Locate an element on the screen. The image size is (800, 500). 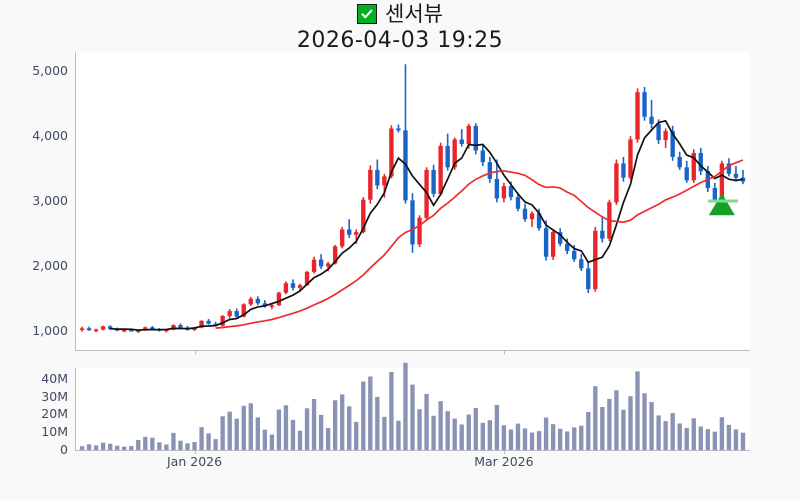
volume-y-tick: 30M is located at coordinates (54, 396).